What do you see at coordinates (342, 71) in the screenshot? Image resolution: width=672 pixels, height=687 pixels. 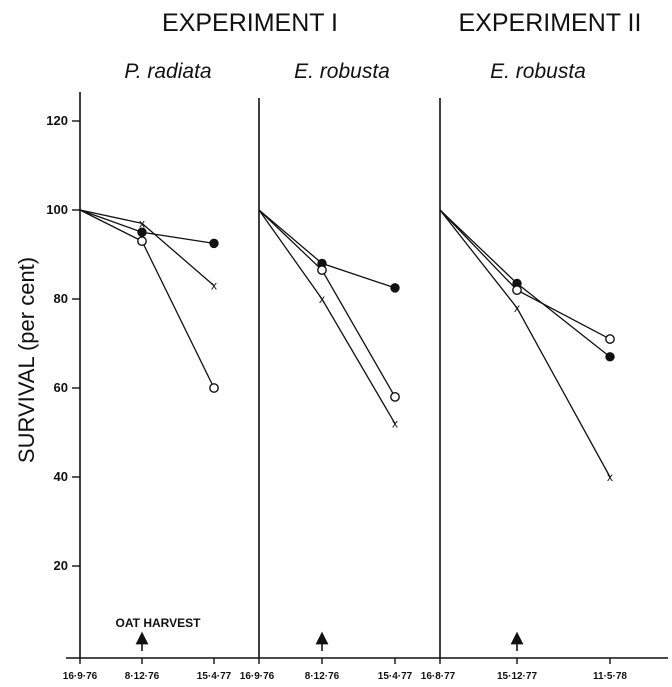 I see `panel-2-title: E. robusta` at bounding box center [342, 71].